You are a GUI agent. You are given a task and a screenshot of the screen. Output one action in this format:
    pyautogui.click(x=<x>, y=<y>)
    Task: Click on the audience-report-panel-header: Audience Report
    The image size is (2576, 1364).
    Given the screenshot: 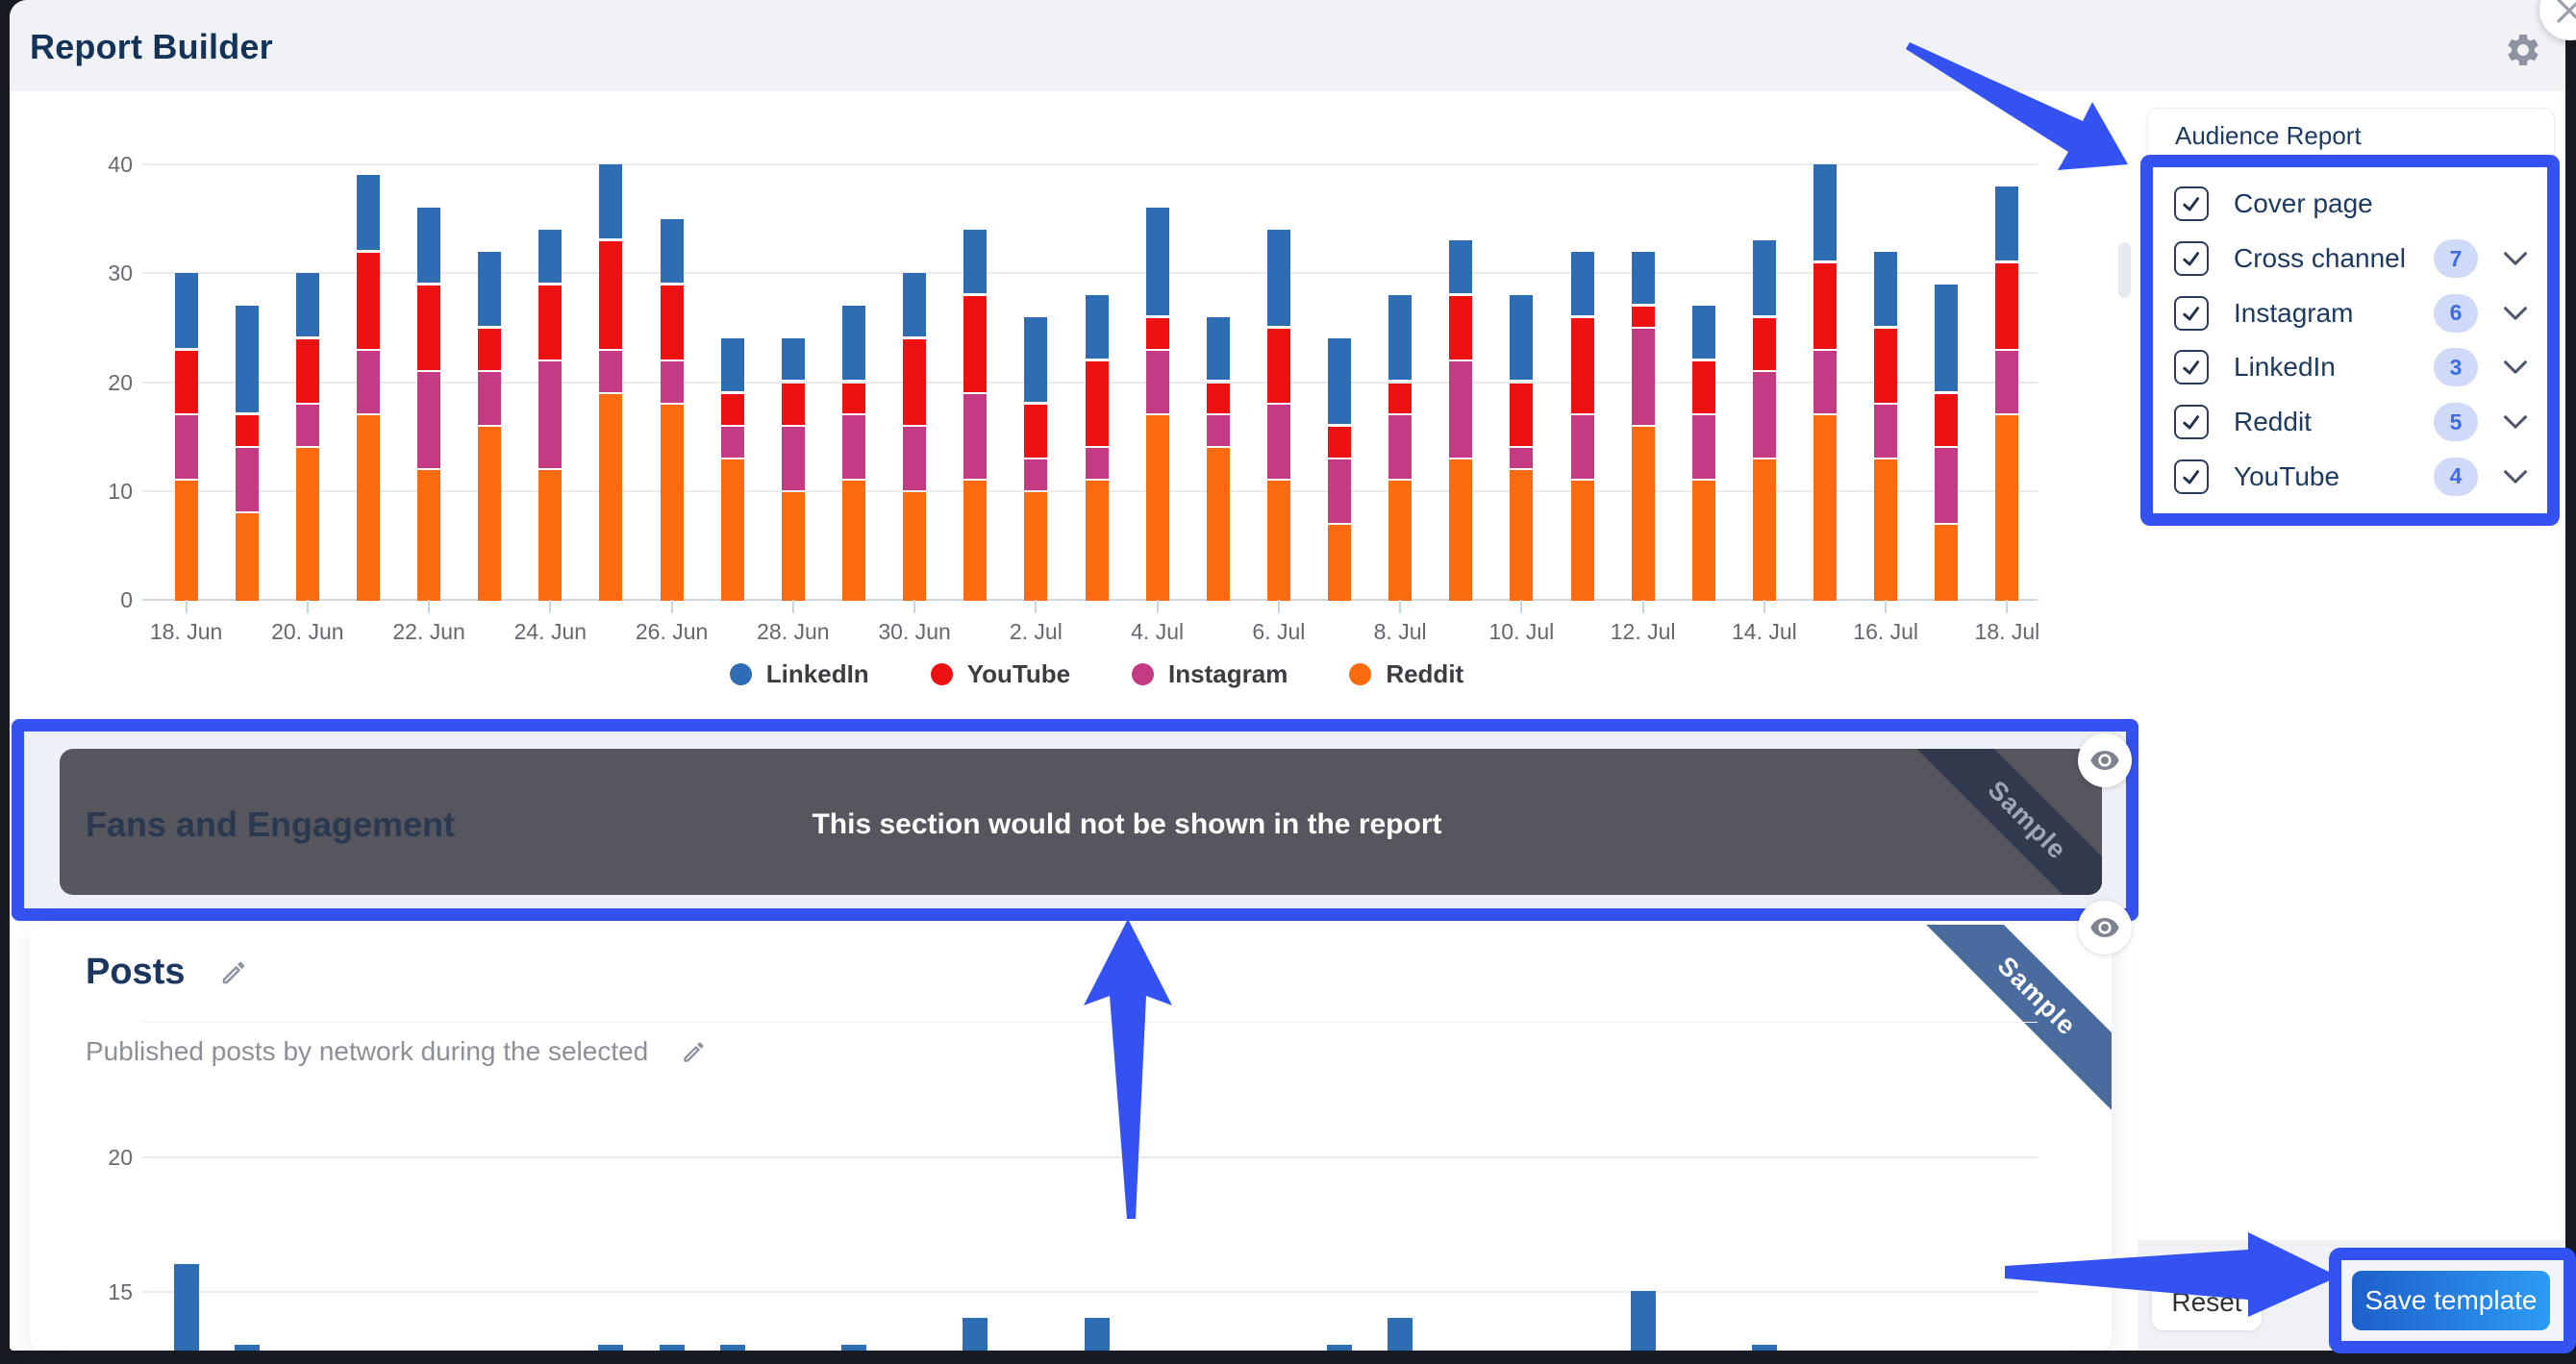 What is the action you would take?
    pyautogui.click(x=2351, y=135)
    